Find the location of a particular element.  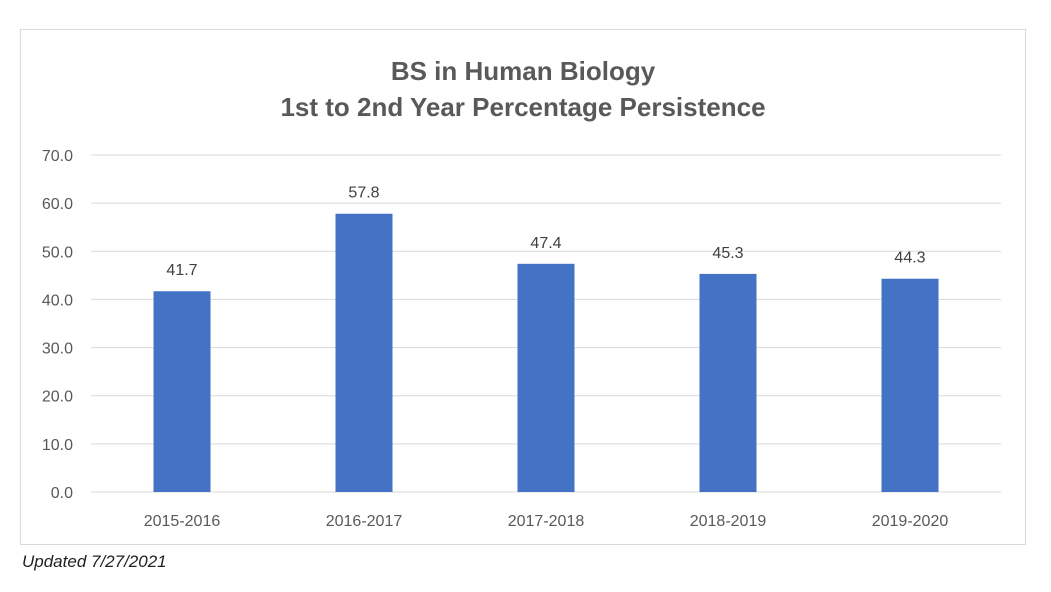

y-tick-label: 40.0 is located at coordinates (57, 300).